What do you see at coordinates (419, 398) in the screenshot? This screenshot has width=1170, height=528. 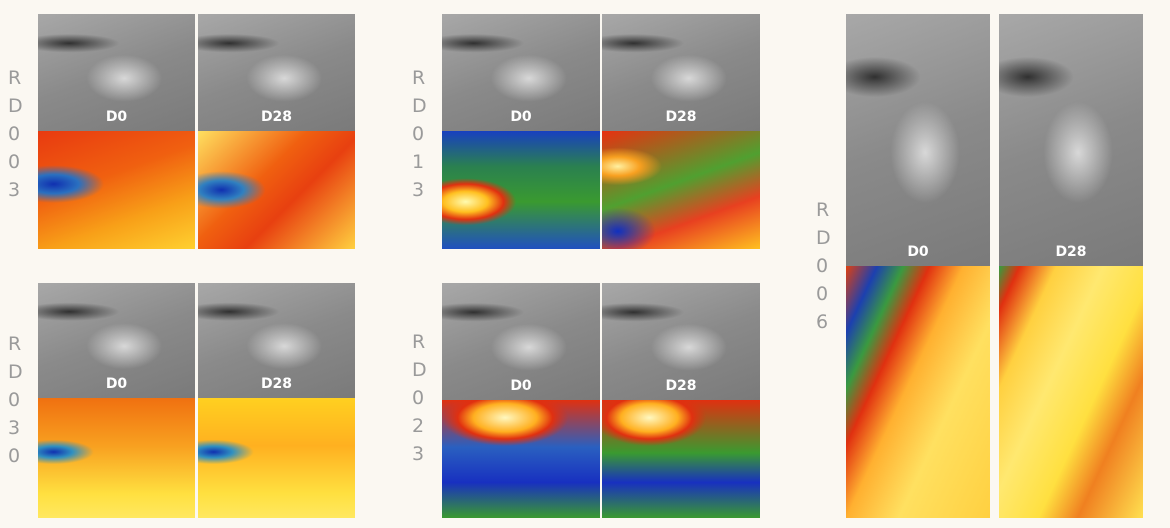 I see `subject-label: RD023` at bounding box center [419, 398].